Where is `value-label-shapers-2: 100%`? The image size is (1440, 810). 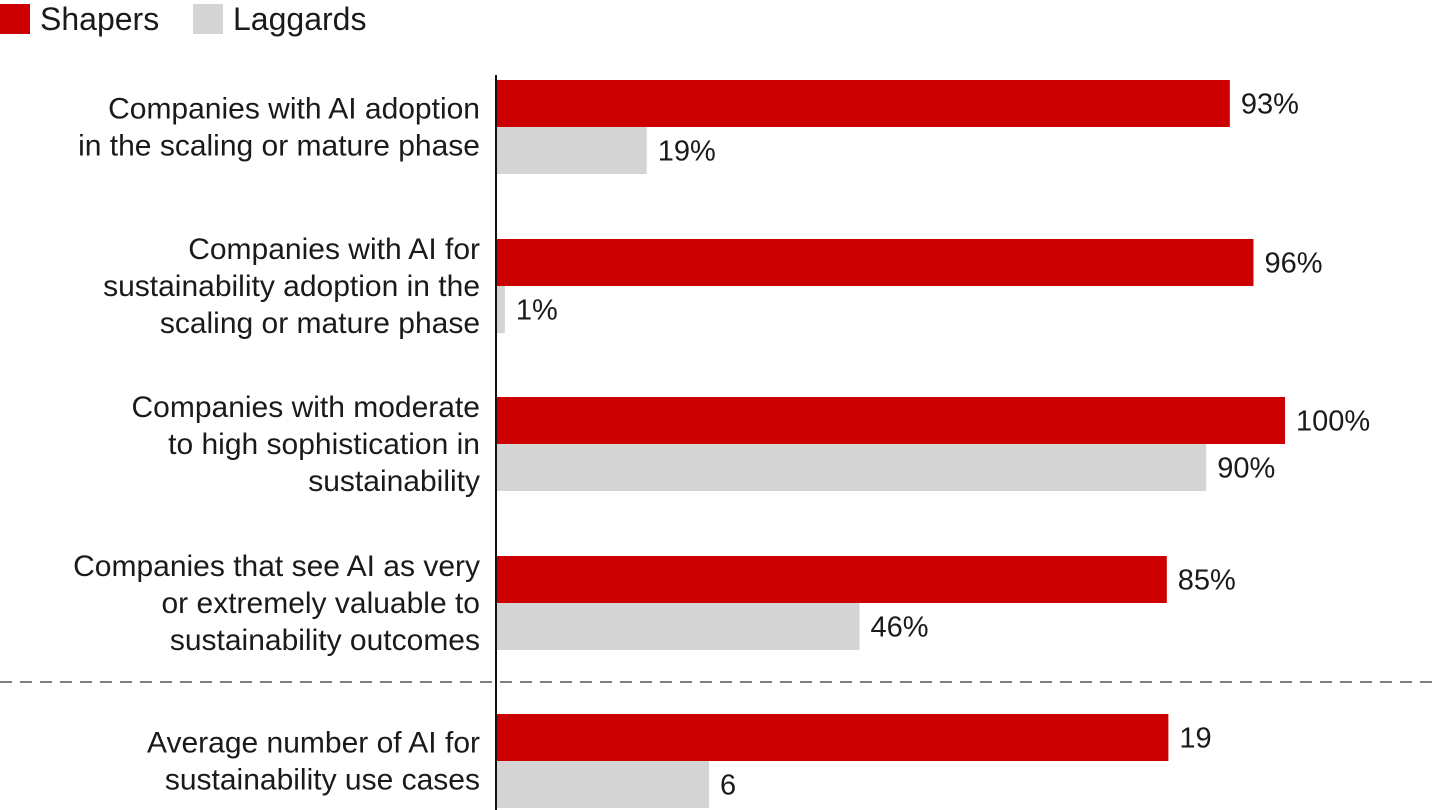
value-label-shapers-2: 100% is located at coordinates (1333, 422).